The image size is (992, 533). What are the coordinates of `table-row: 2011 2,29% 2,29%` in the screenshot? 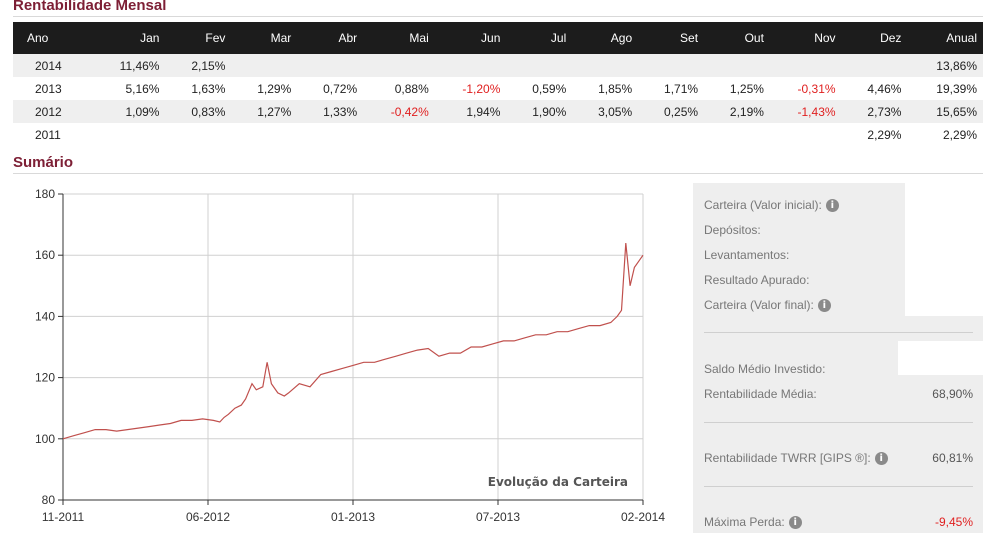 It's located at (498, 134).